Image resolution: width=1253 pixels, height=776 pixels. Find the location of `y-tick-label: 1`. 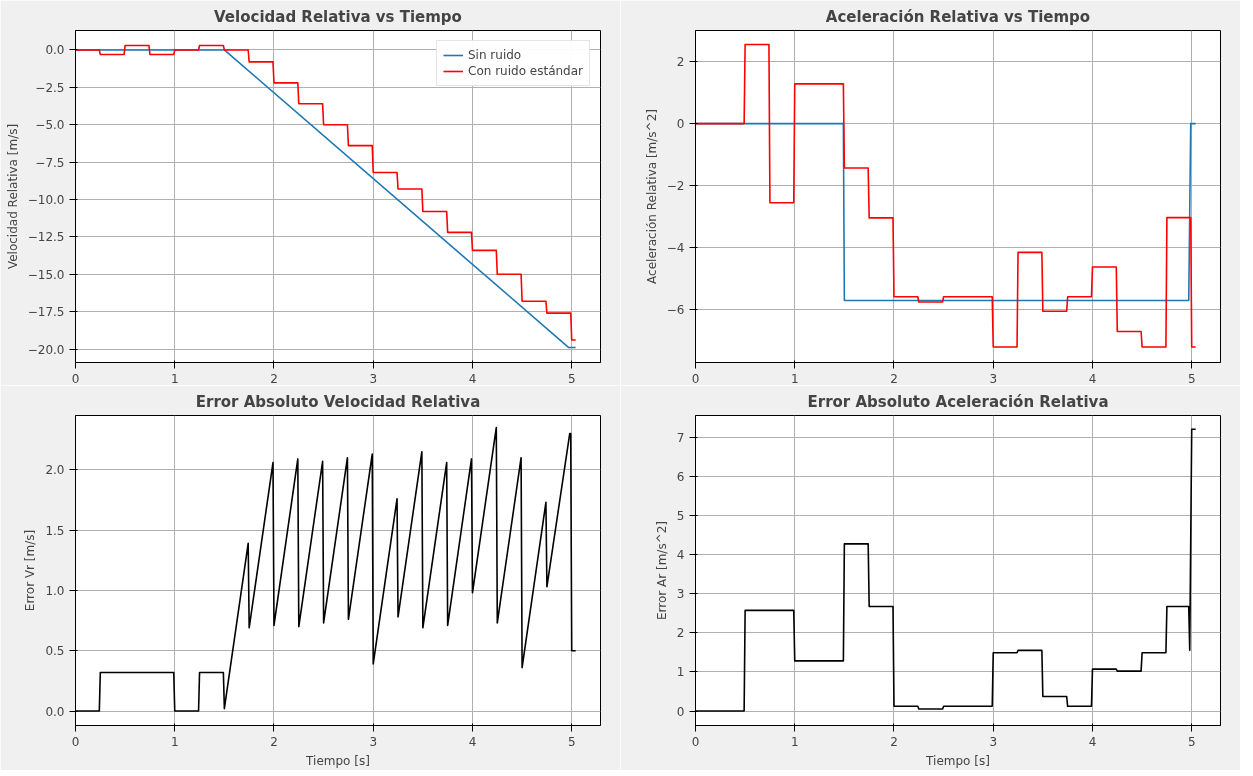

y-tick-label: 1 is located at coordinates (680, 672).